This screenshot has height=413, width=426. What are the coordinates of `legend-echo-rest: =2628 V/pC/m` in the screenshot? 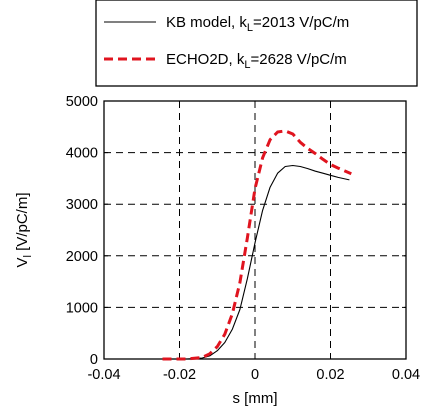 It's located at (298, 59).